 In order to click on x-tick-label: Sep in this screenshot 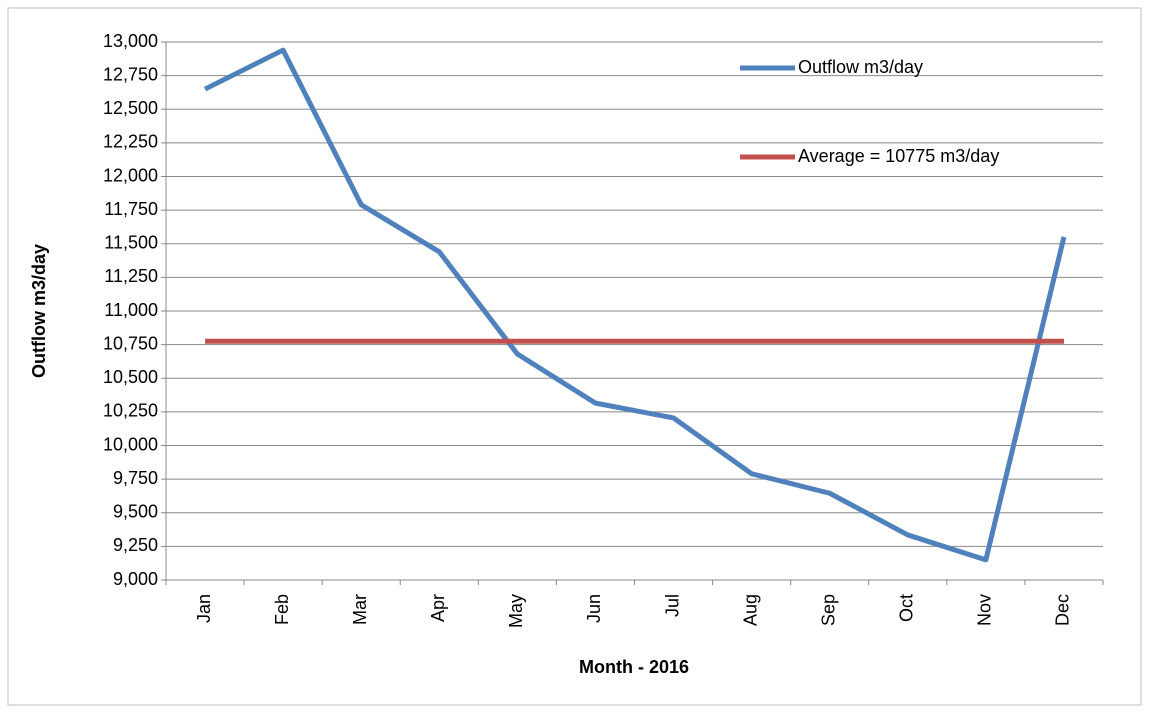, I will do `click(828, 610)`.